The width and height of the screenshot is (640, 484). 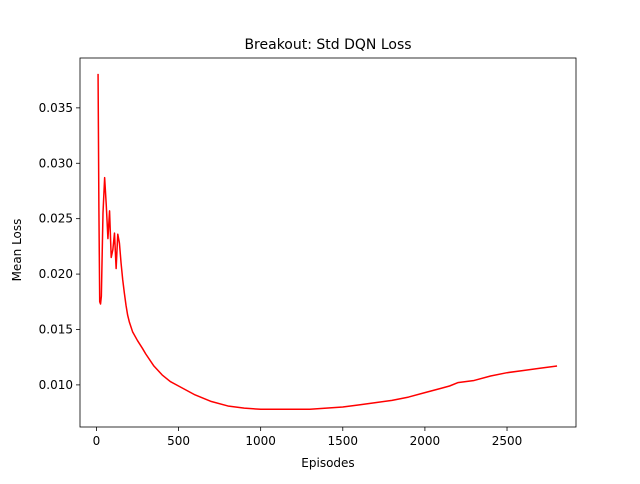 I want to click on x-tick-label: 500, so click(x=178, y=441).